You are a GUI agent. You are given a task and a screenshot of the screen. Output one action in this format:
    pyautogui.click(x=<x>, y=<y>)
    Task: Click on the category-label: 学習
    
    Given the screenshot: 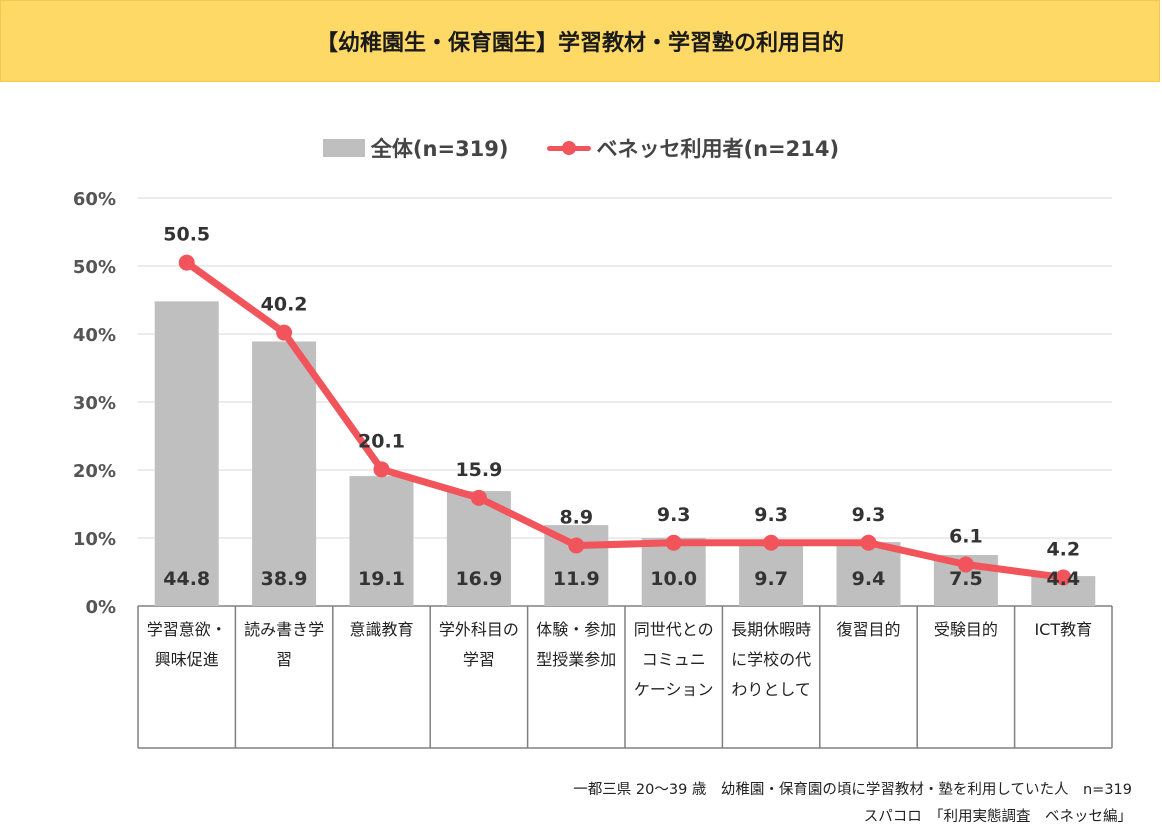 What is the action you would take?
    pyautogui.click(x=479, y=659)
    